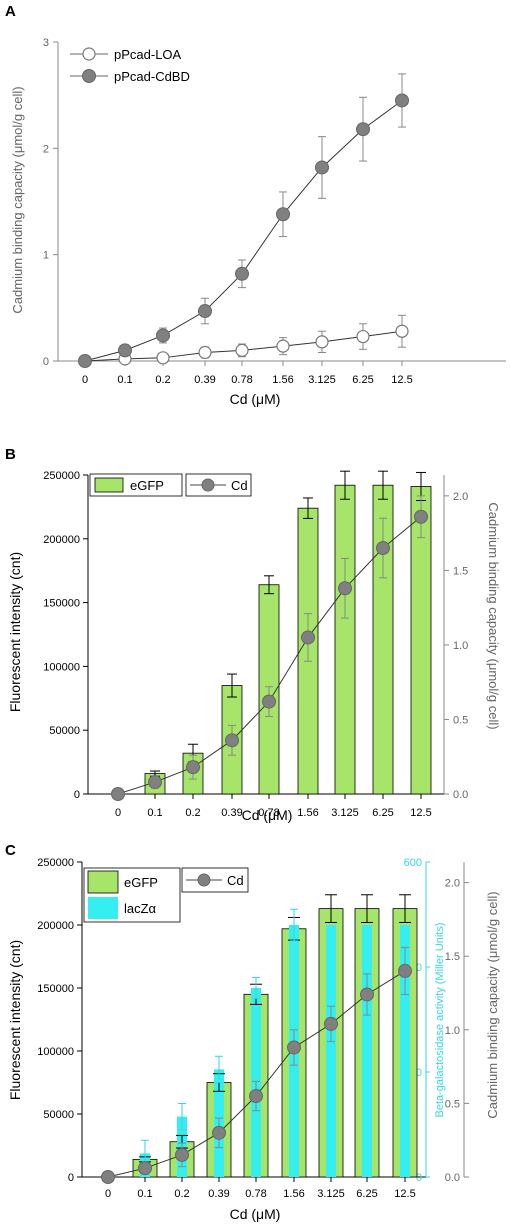 The image size is (510, 1232). Describe the element at coordinates (61, 667) in the screenshot. I see `y-tick-label-left-b: 100000` at that location.